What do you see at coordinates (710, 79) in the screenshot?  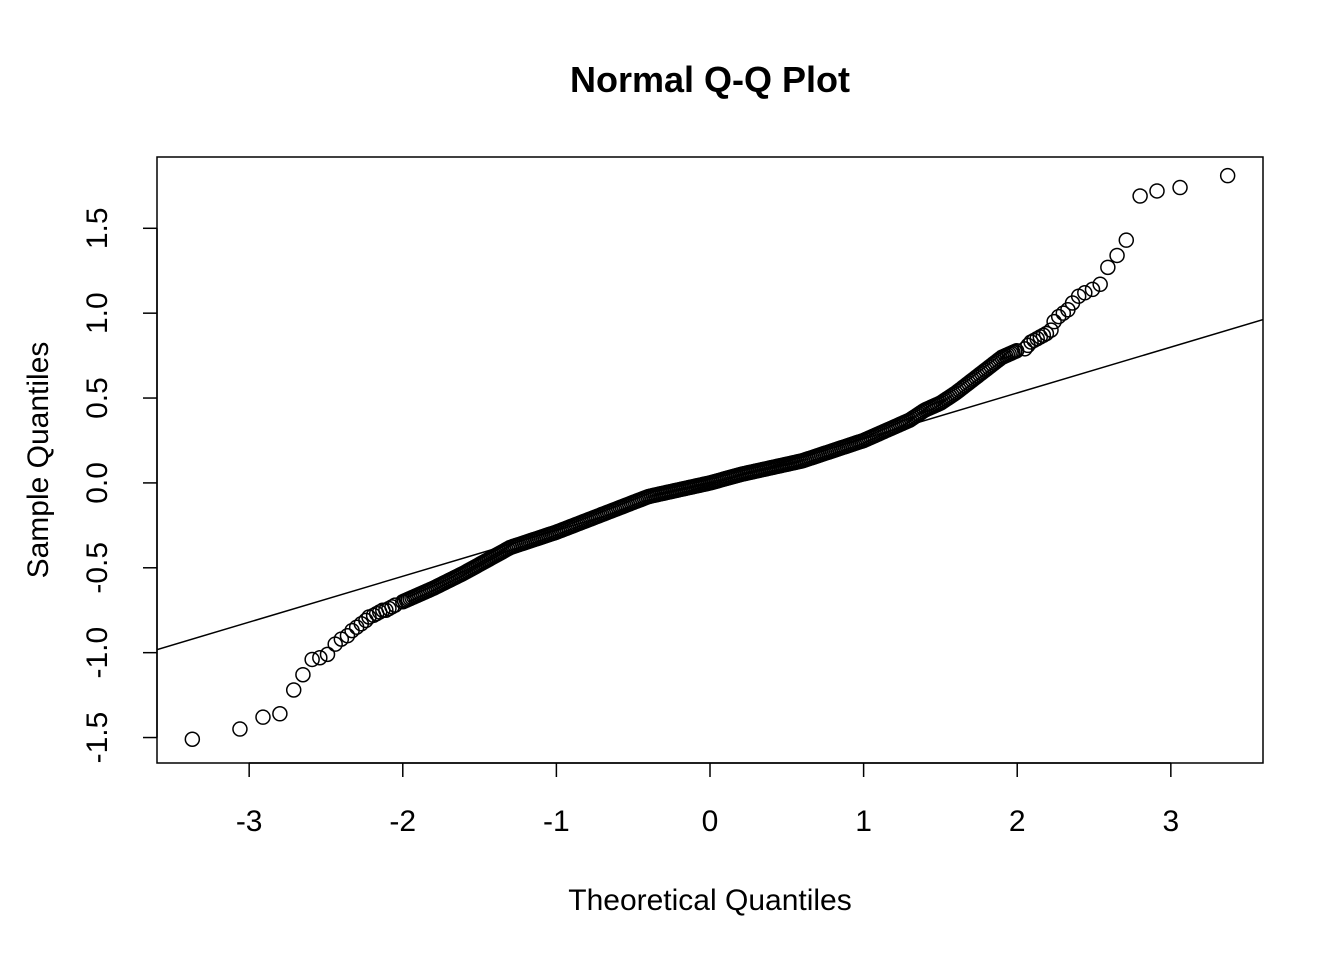 I see `chart-title: Normal Q-Q Plot` at bounding box center [710, 79].